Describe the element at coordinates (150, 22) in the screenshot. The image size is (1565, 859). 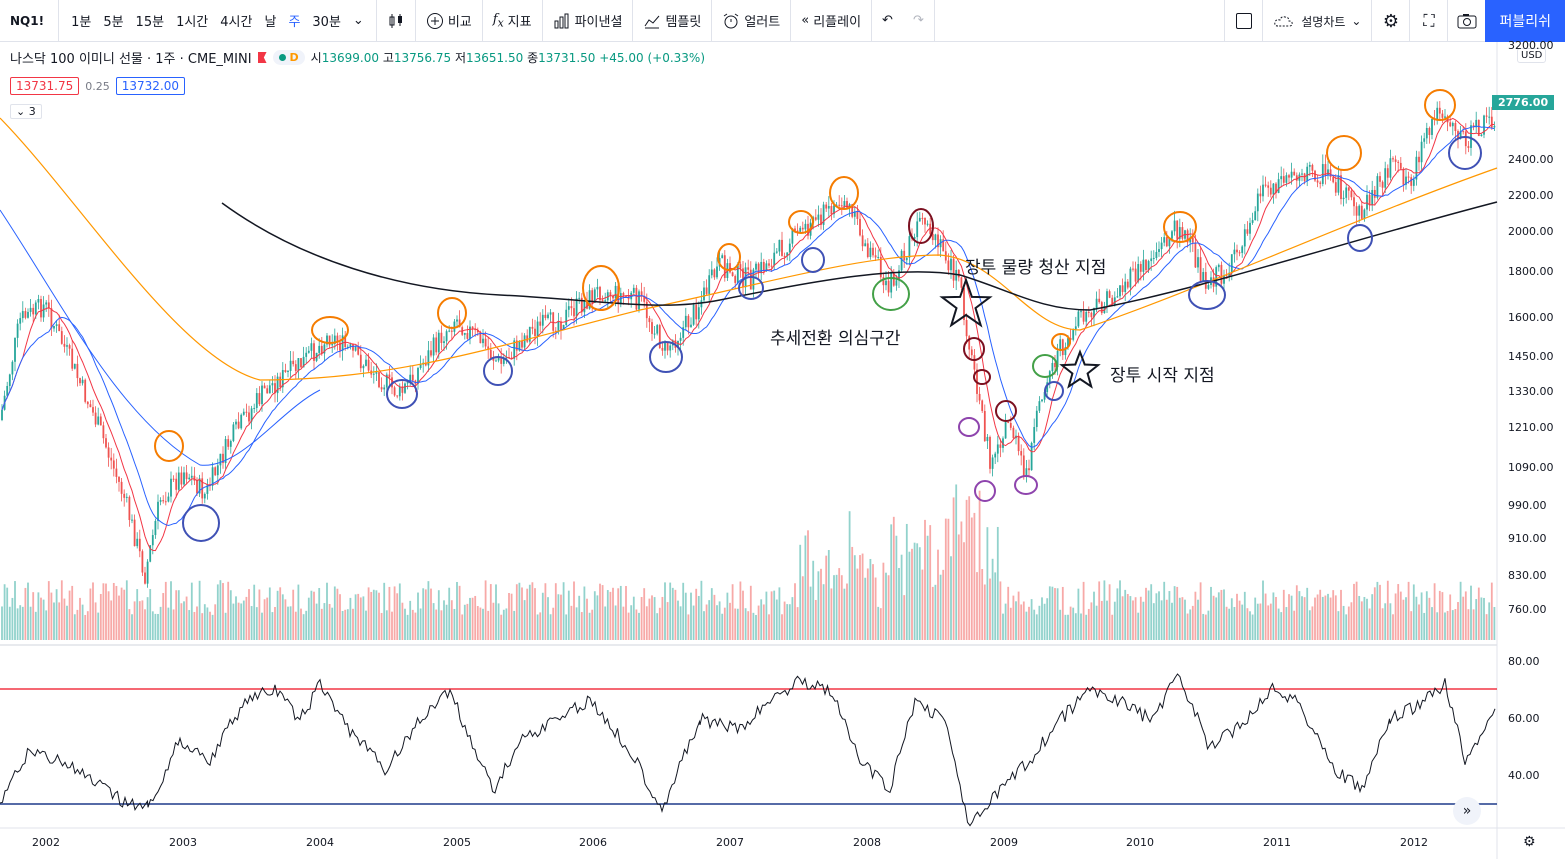
I see `interval-2: 15분` at that location.